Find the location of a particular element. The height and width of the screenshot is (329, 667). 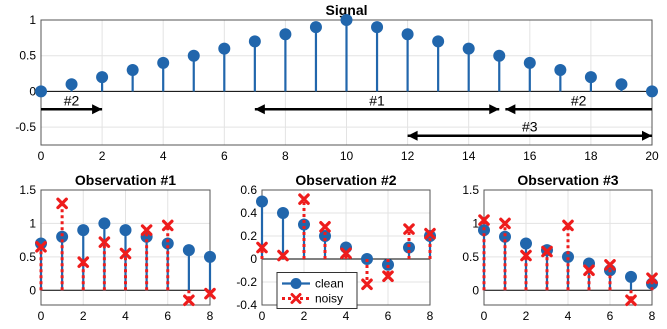

x-tick-label: 14 is located at coordinates (469, 156).